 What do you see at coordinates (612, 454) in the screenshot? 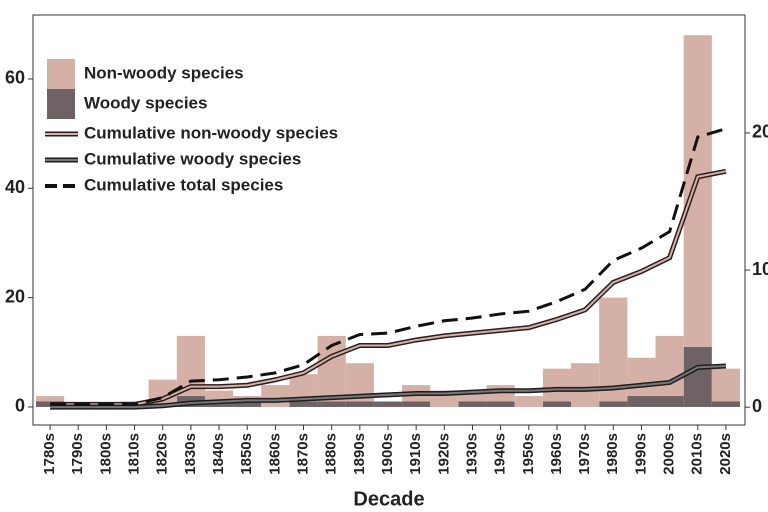
I see `x-tick-label: 1980s` at bounding box center [612, 454].